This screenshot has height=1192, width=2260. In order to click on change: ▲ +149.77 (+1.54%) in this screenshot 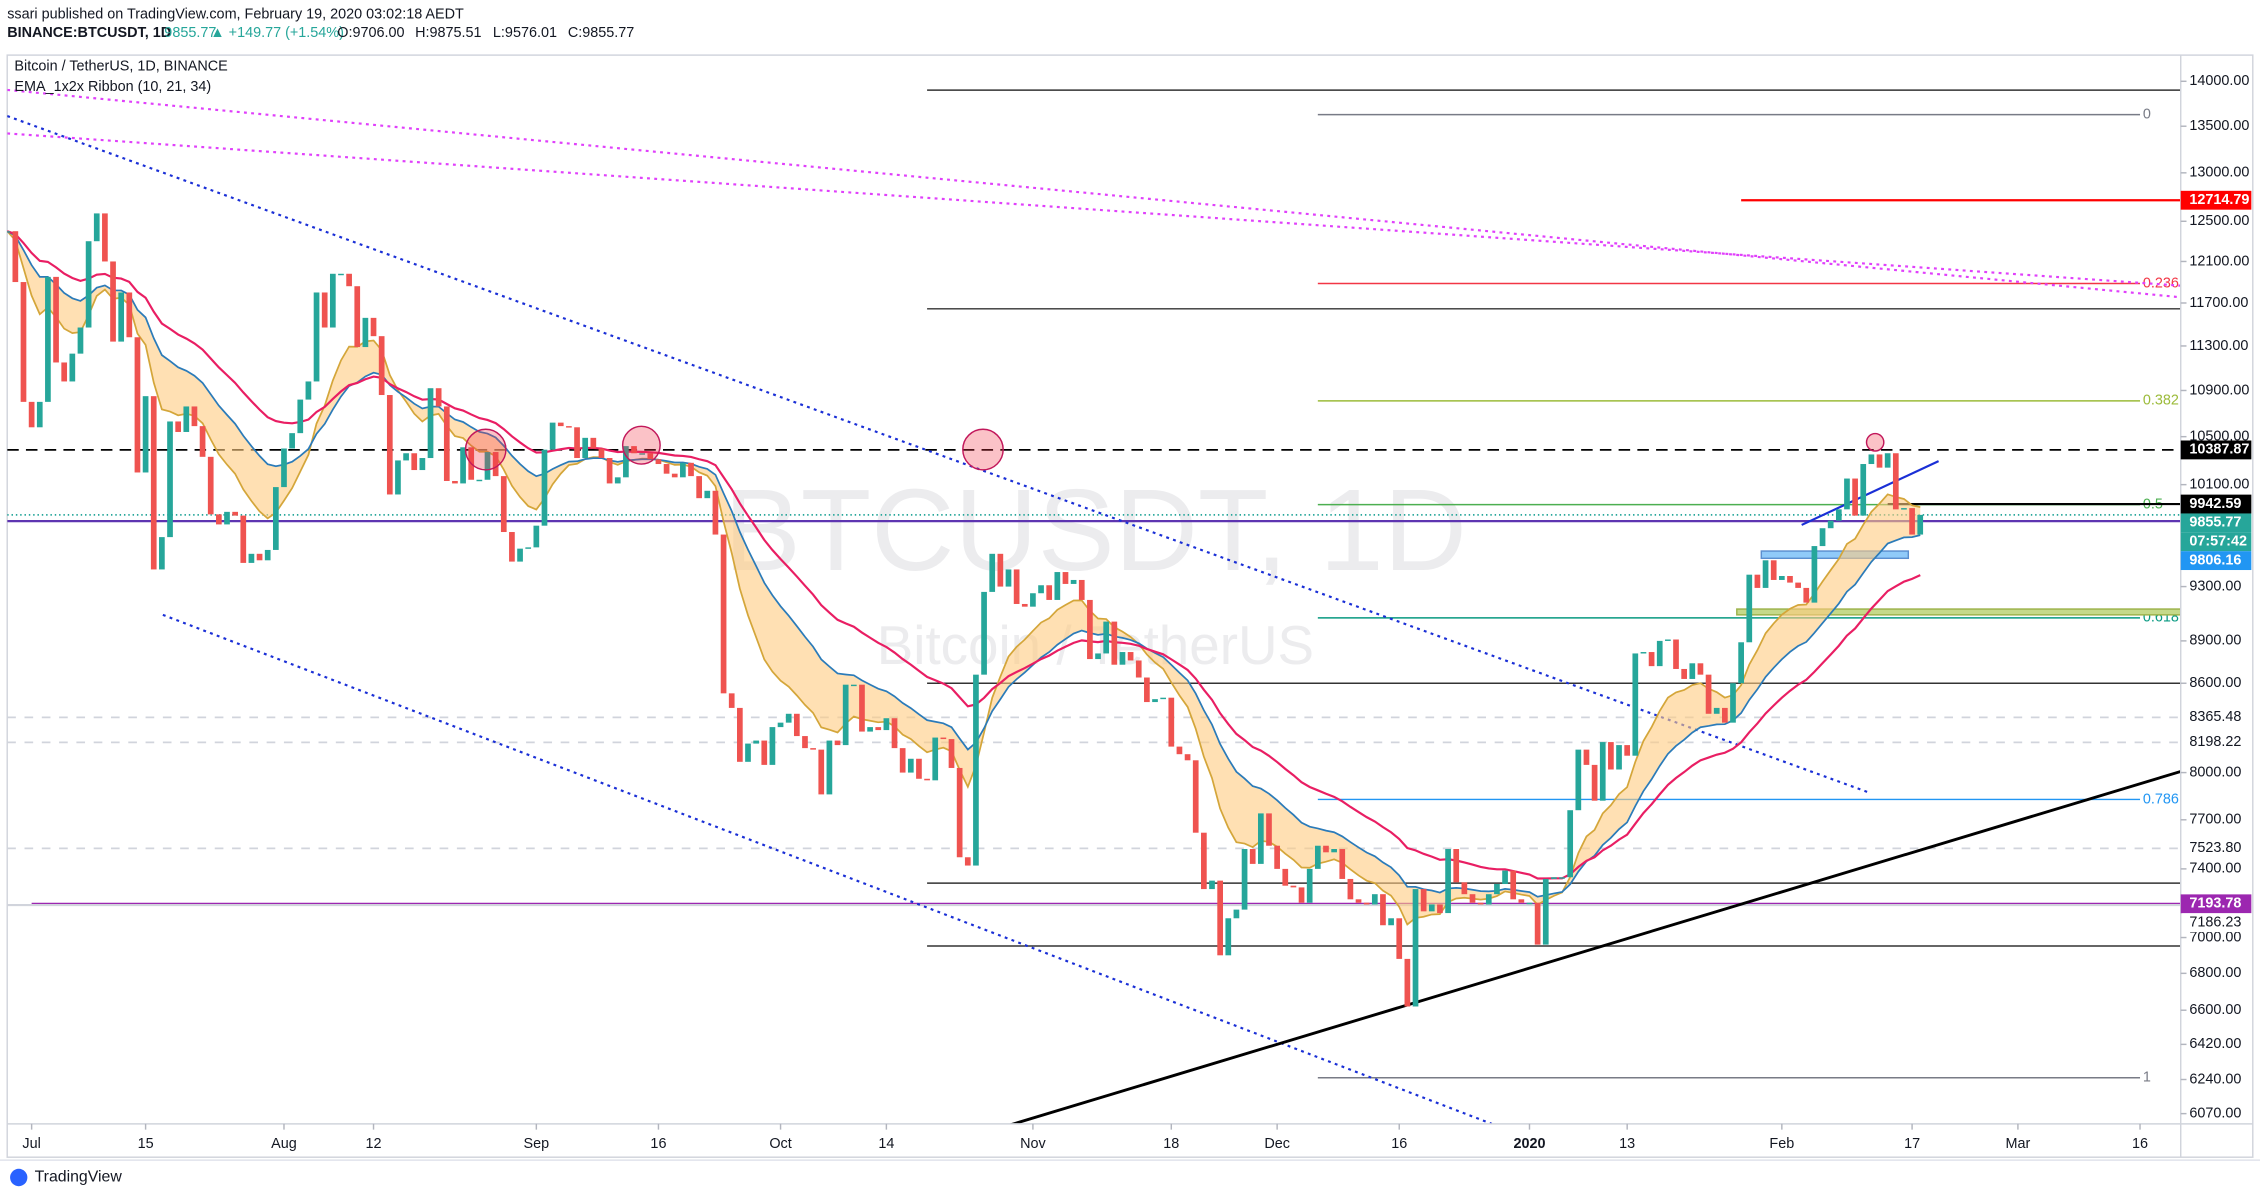, I will do `click(276, 33)`.